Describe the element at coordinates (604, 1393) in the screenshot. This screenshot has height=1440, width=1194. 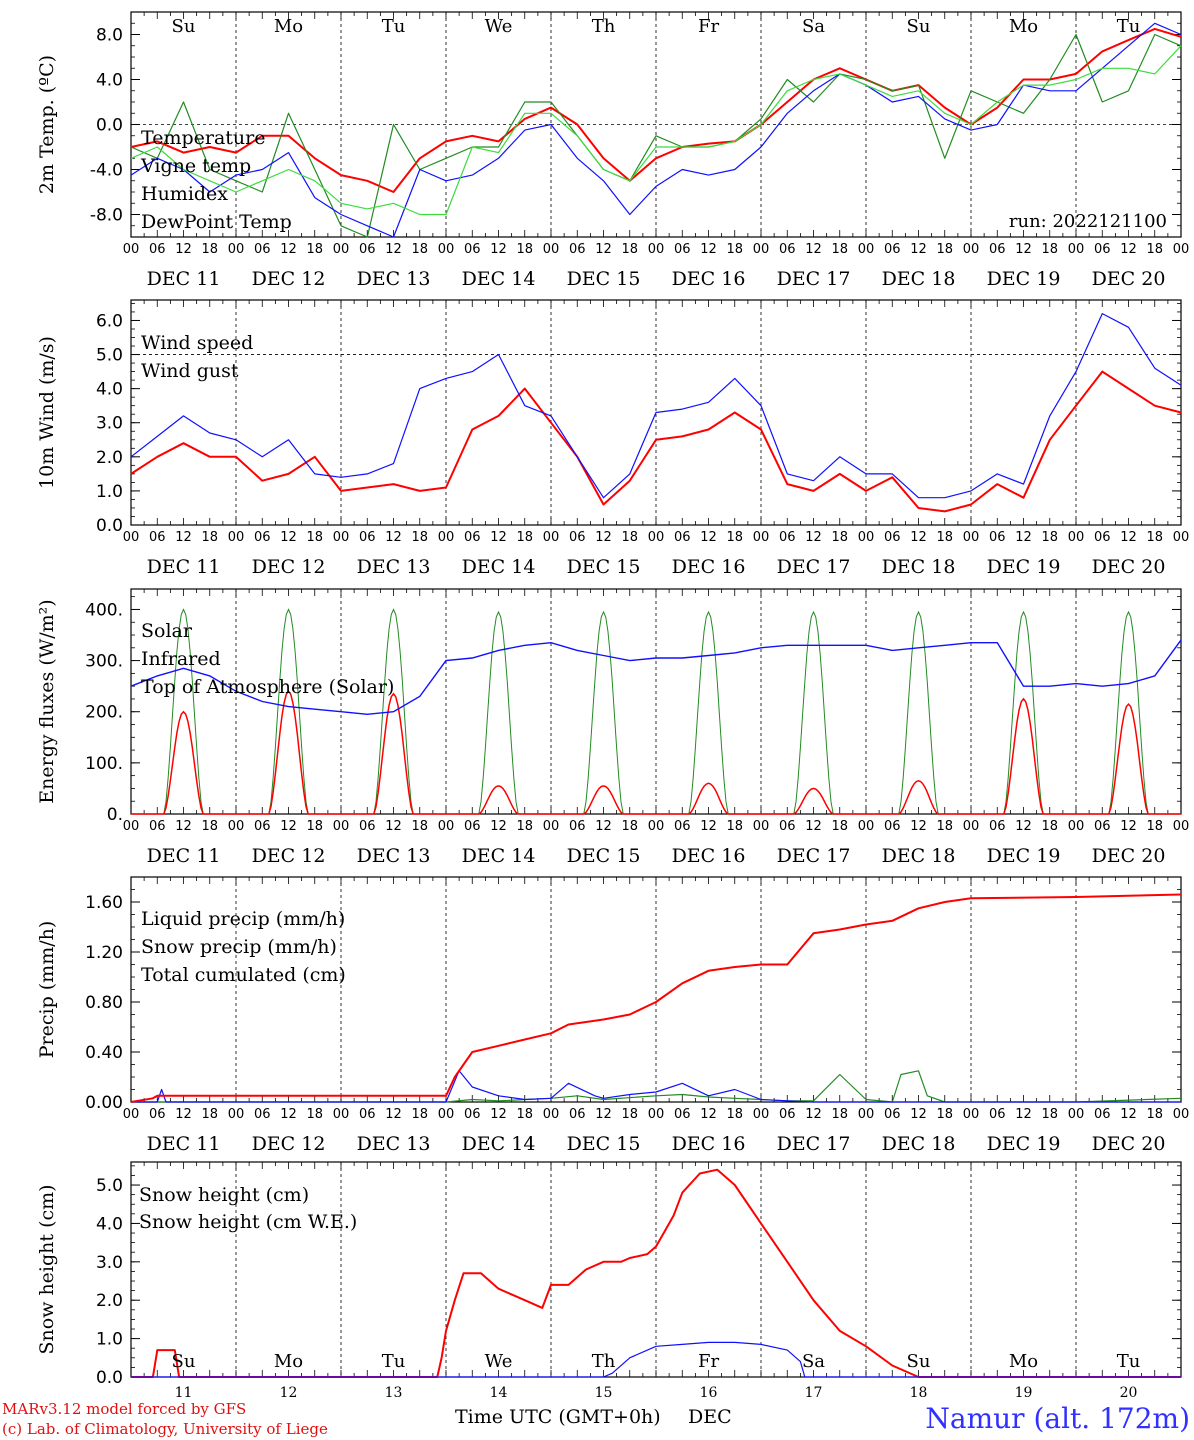
I see `day-number-label: 15` at that location.